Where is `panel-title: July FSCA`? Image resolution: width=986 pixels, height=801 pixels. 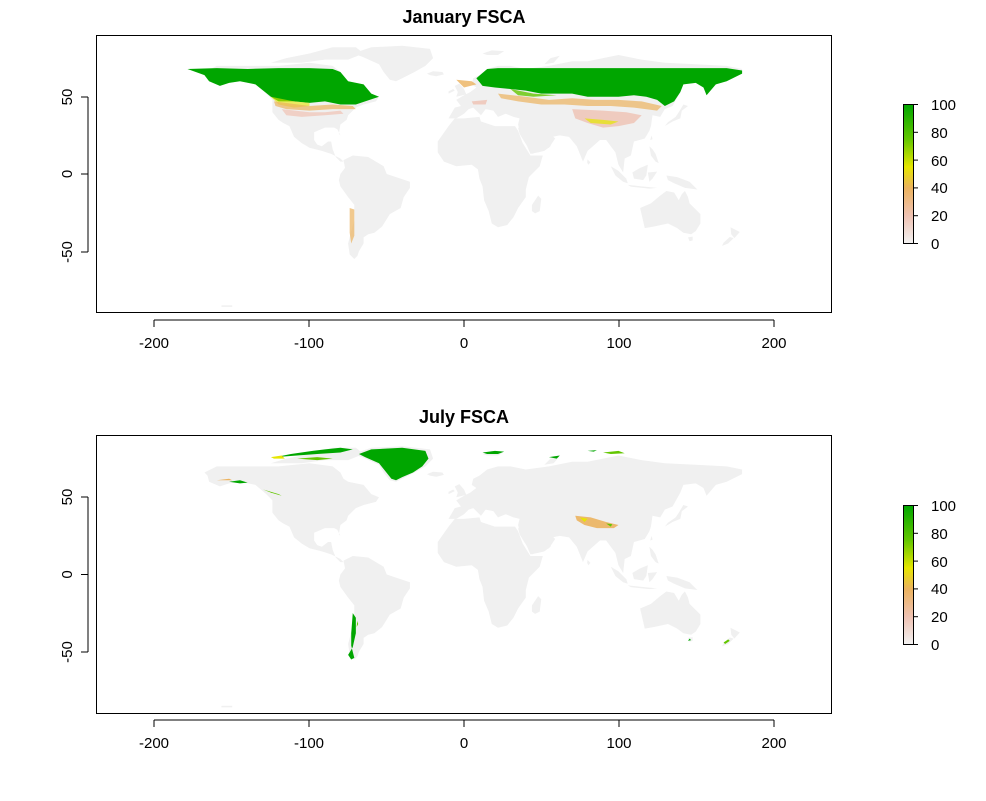
panel-title: July FSCA is located at coordinates (464, 417).